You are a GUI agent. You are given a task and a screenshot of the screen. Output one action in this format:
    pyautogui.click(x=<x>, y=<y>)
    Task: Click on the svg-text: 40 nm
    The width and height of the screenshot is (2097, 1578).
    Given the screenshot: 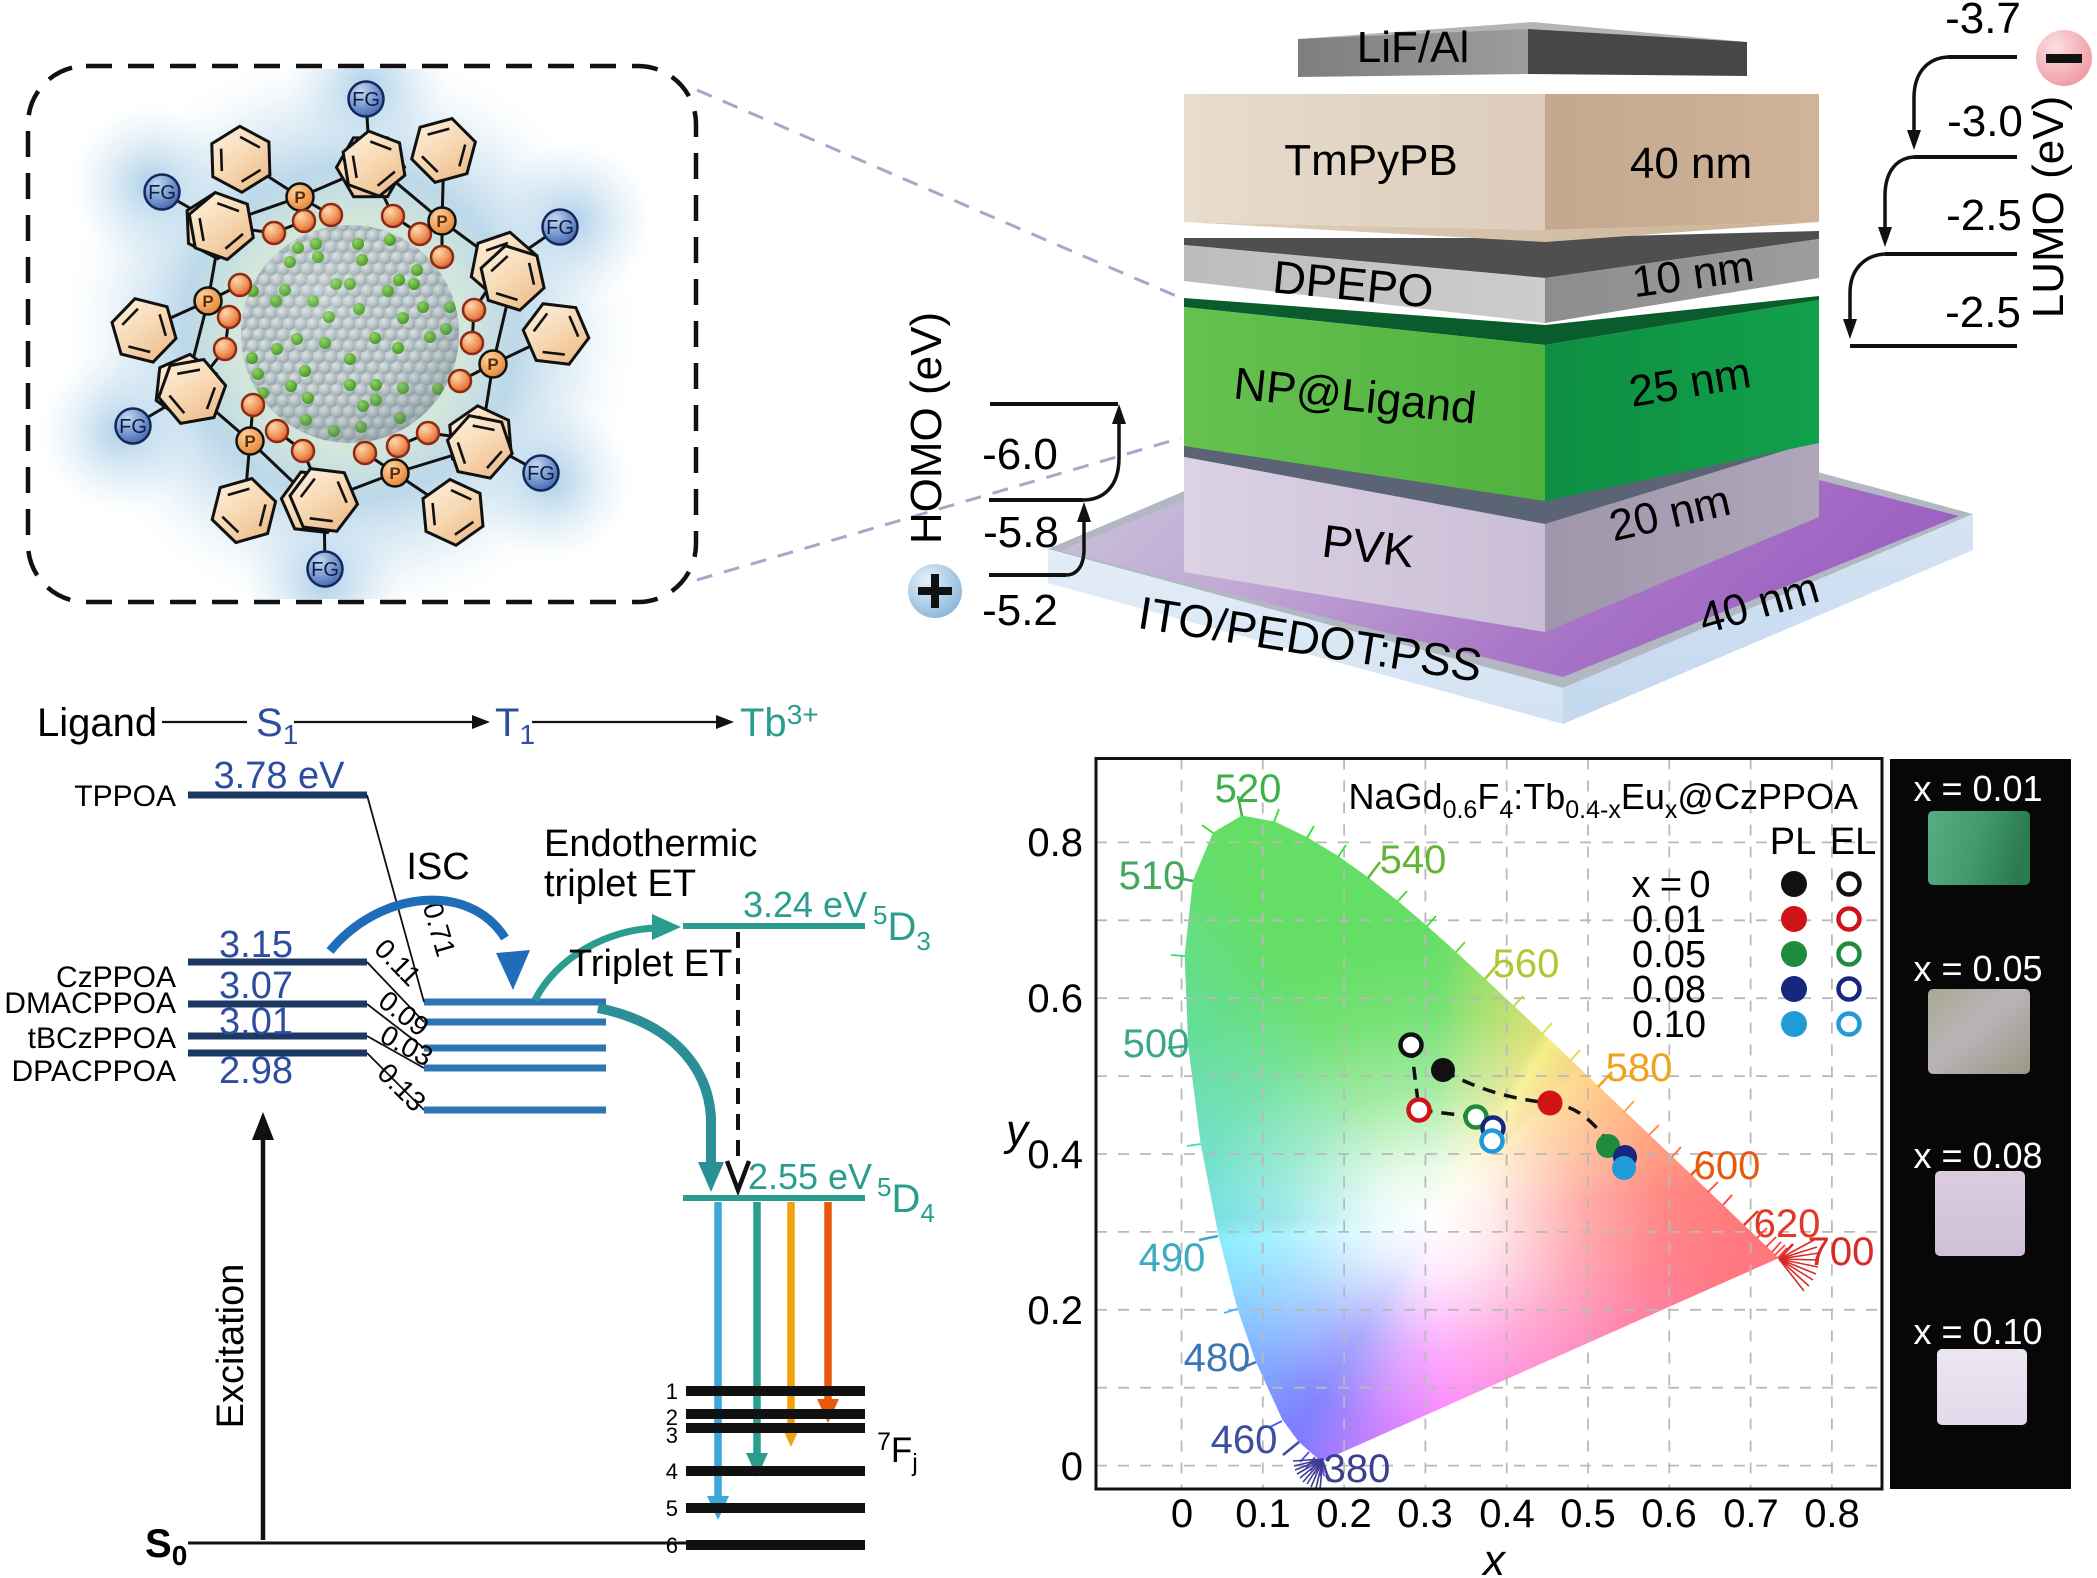 What is the action you would take?
    pyautogui.click(x=1691, y=163)
    